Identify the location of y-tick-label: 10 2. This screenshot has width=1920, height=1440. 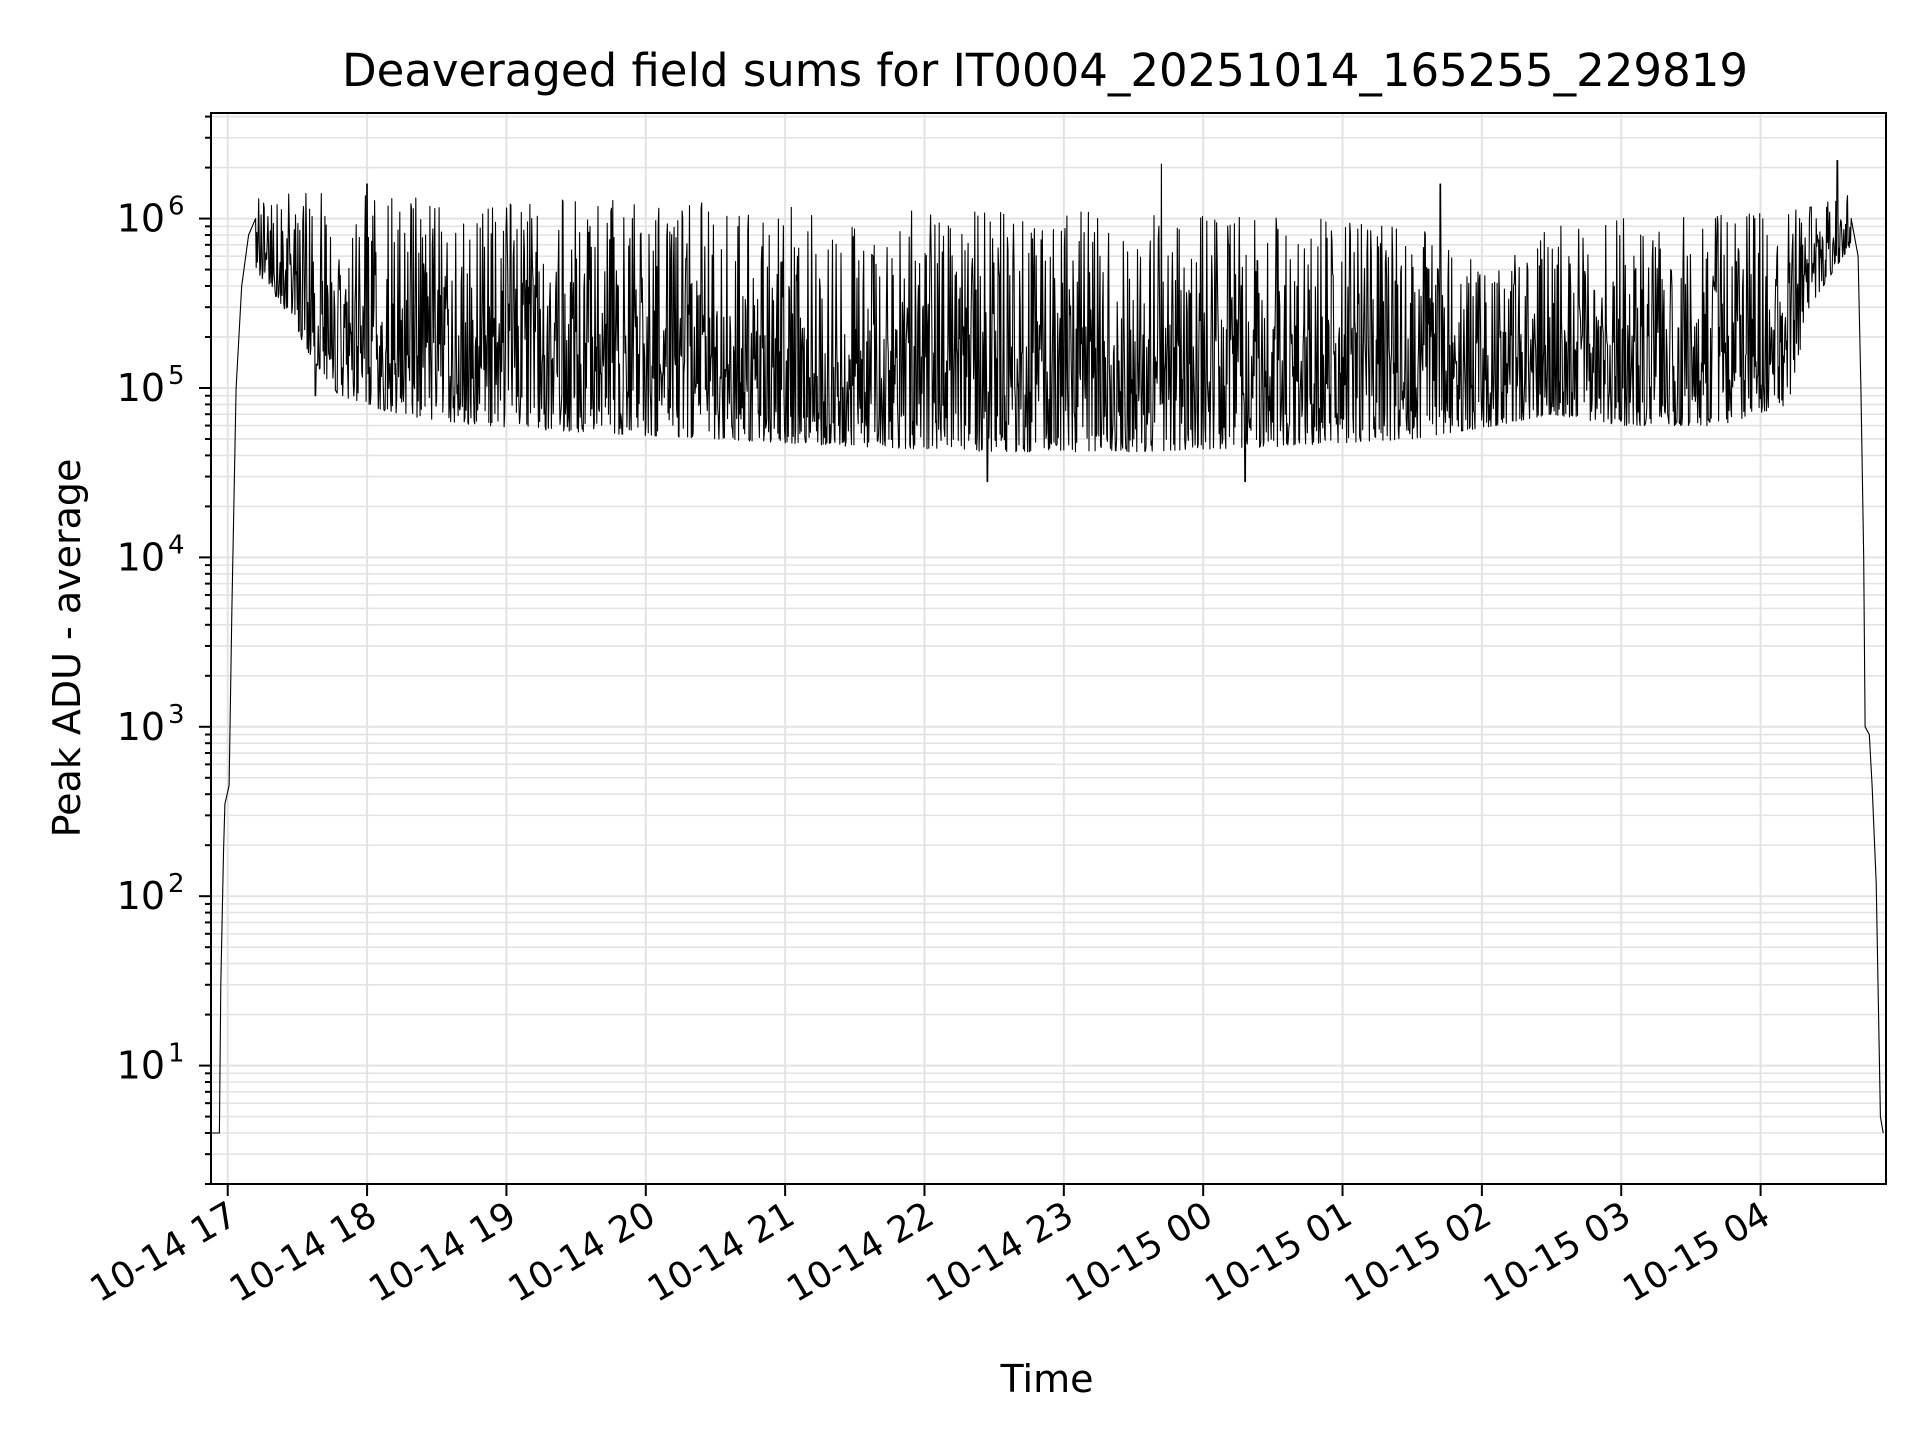
(151, 893).